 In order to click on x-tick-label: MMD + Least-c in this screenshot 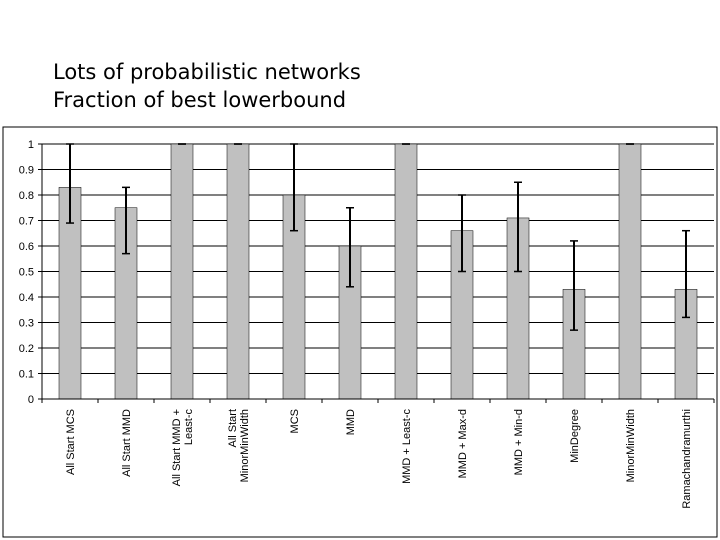, I will do `click(407, 446)`.